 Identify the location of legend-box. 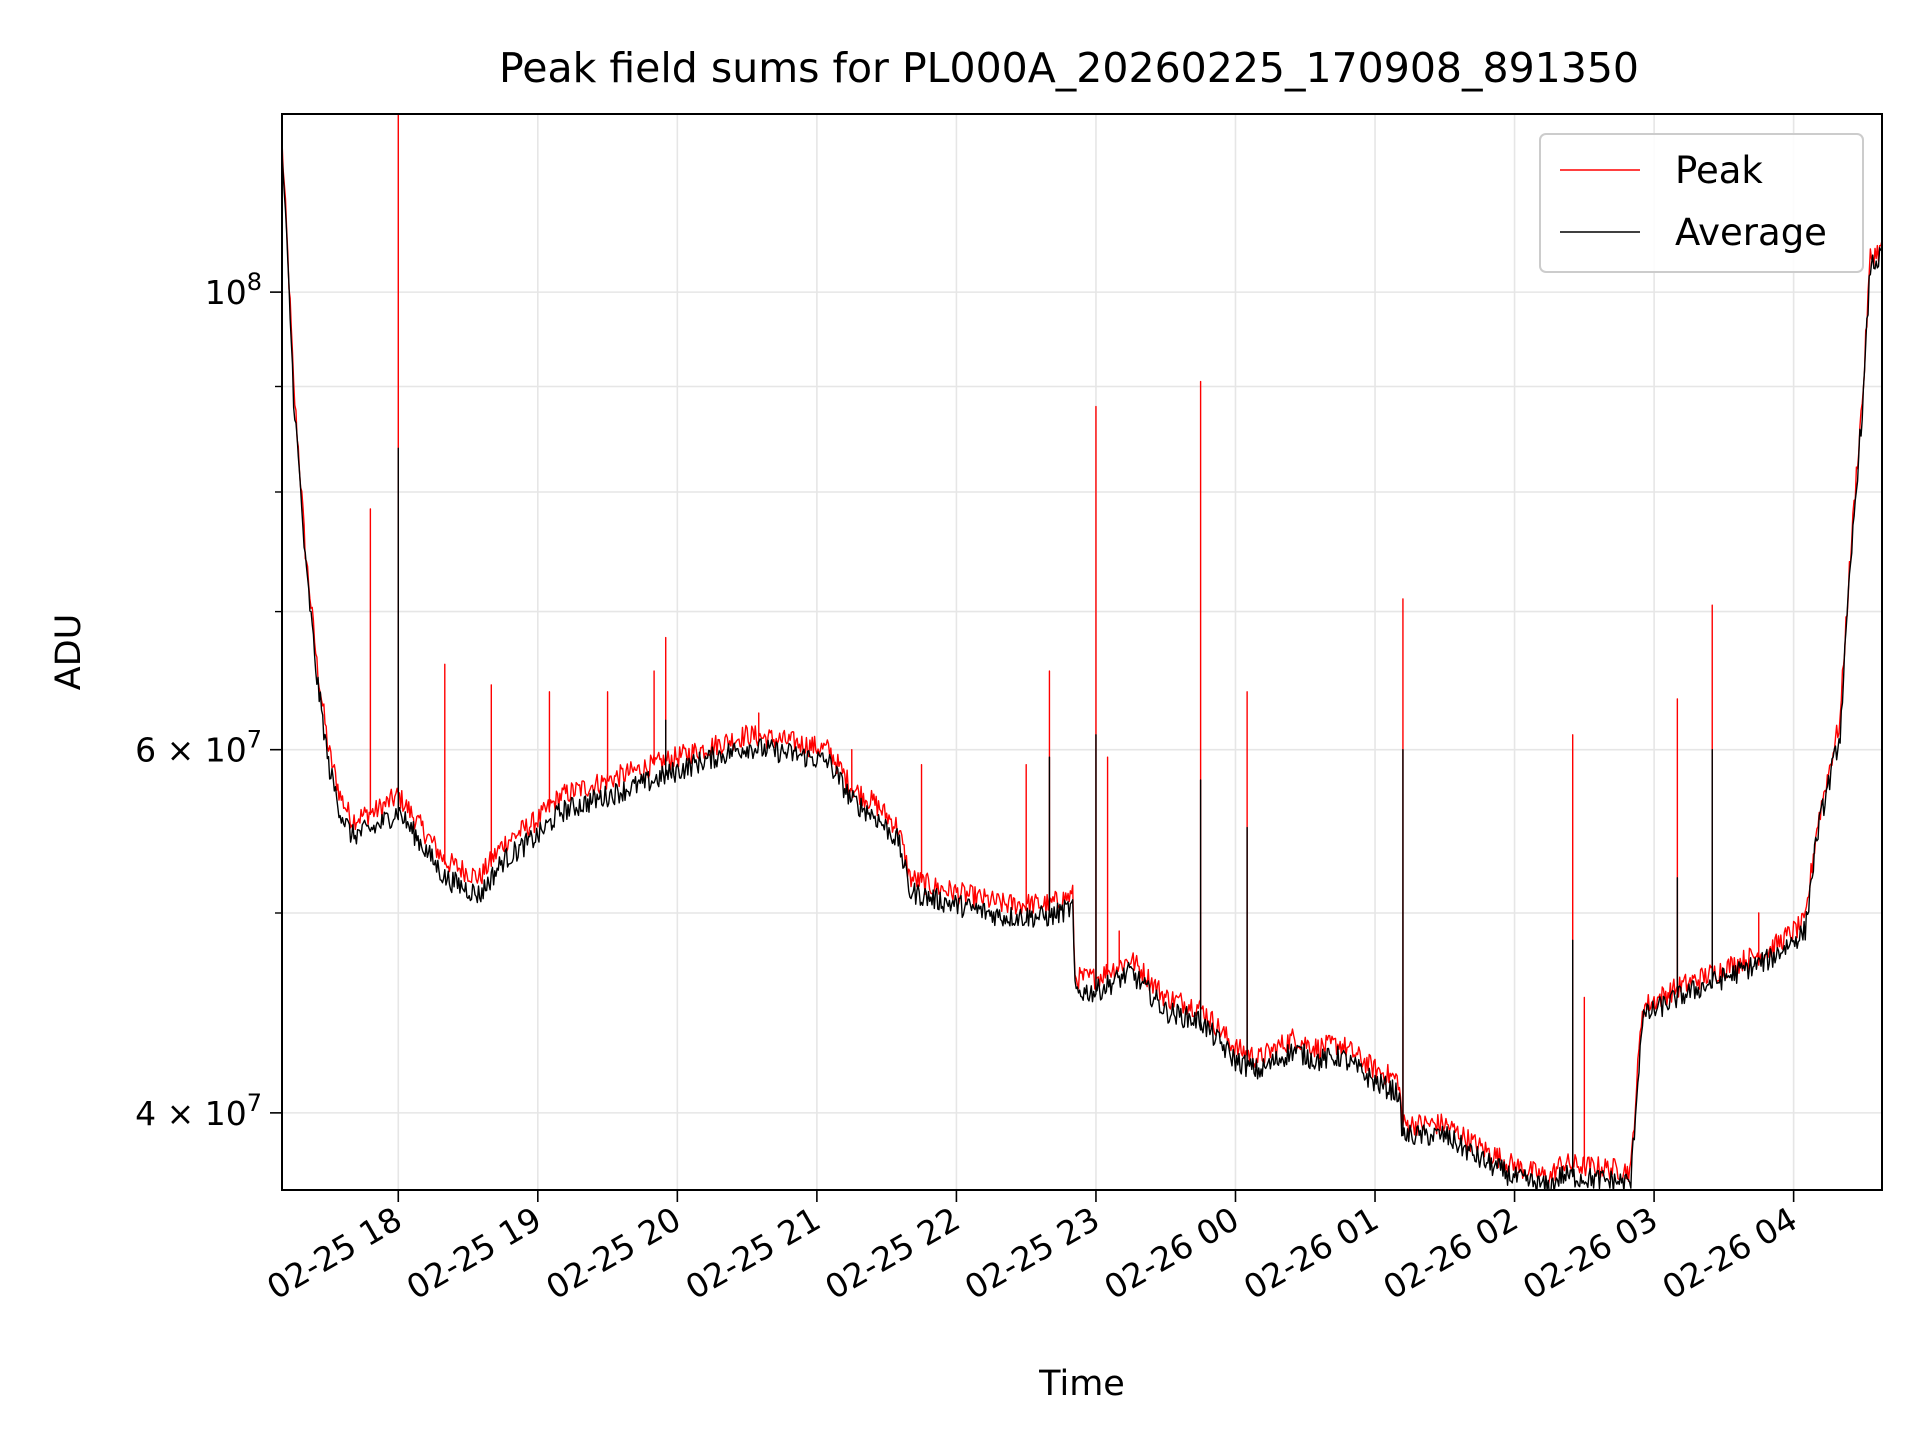
(1701, 203).